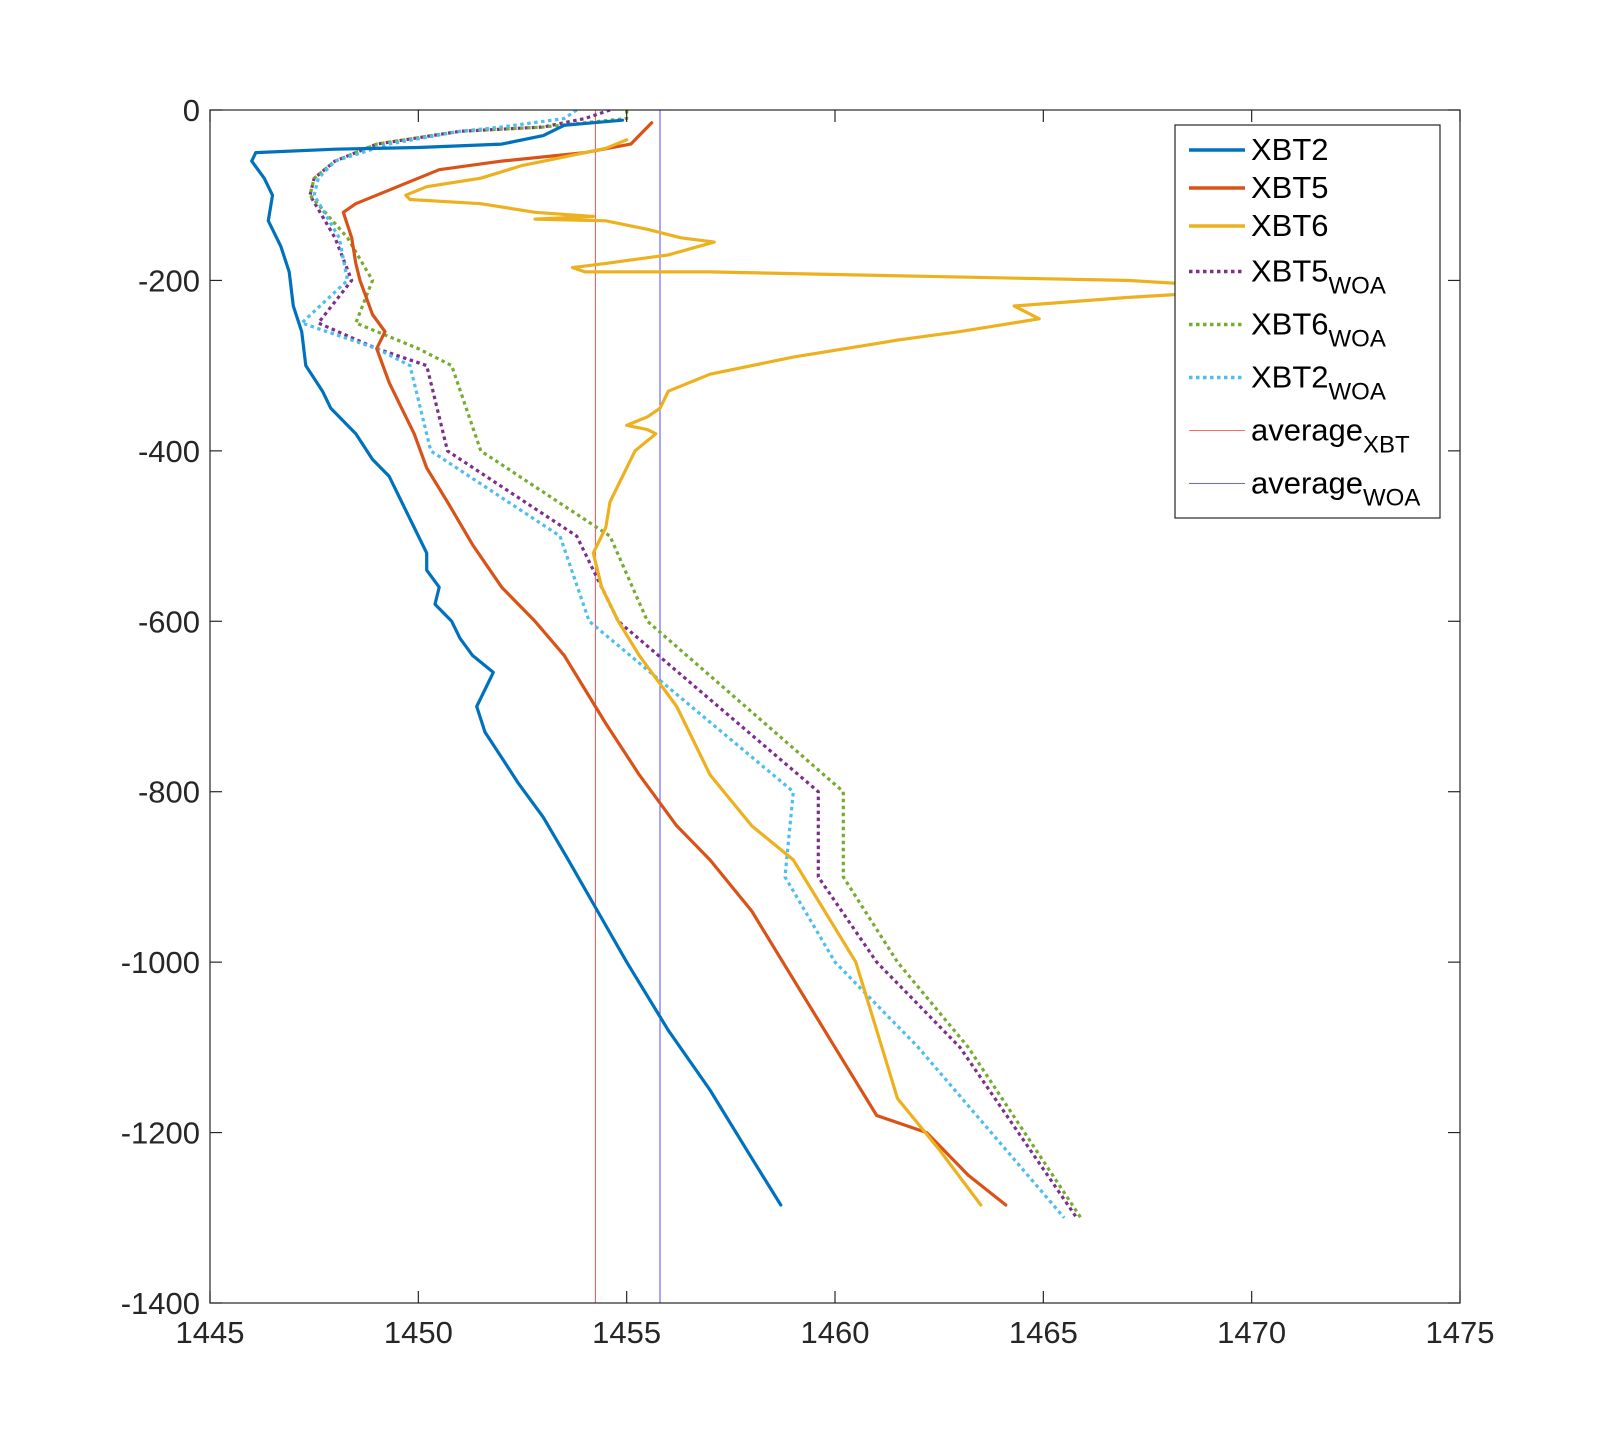  What do you see at coordinates (169, 451) in the screenshot?
I see `y-tick-label: -400` at bounding box center [169, 451].